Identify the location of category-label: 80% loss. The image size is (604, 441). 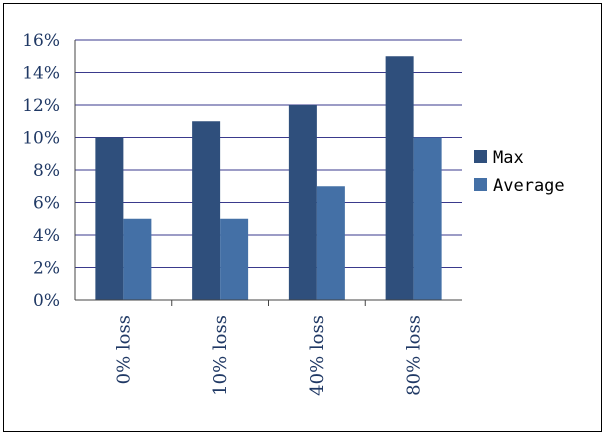
(414, 355).